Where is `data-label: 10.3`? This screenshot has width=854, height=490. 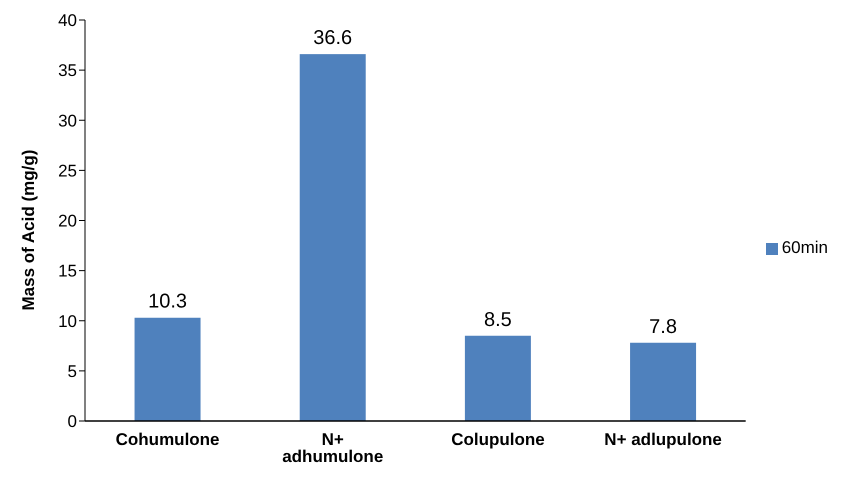 data-label: 10.3 is located at coordinates (168, 301).